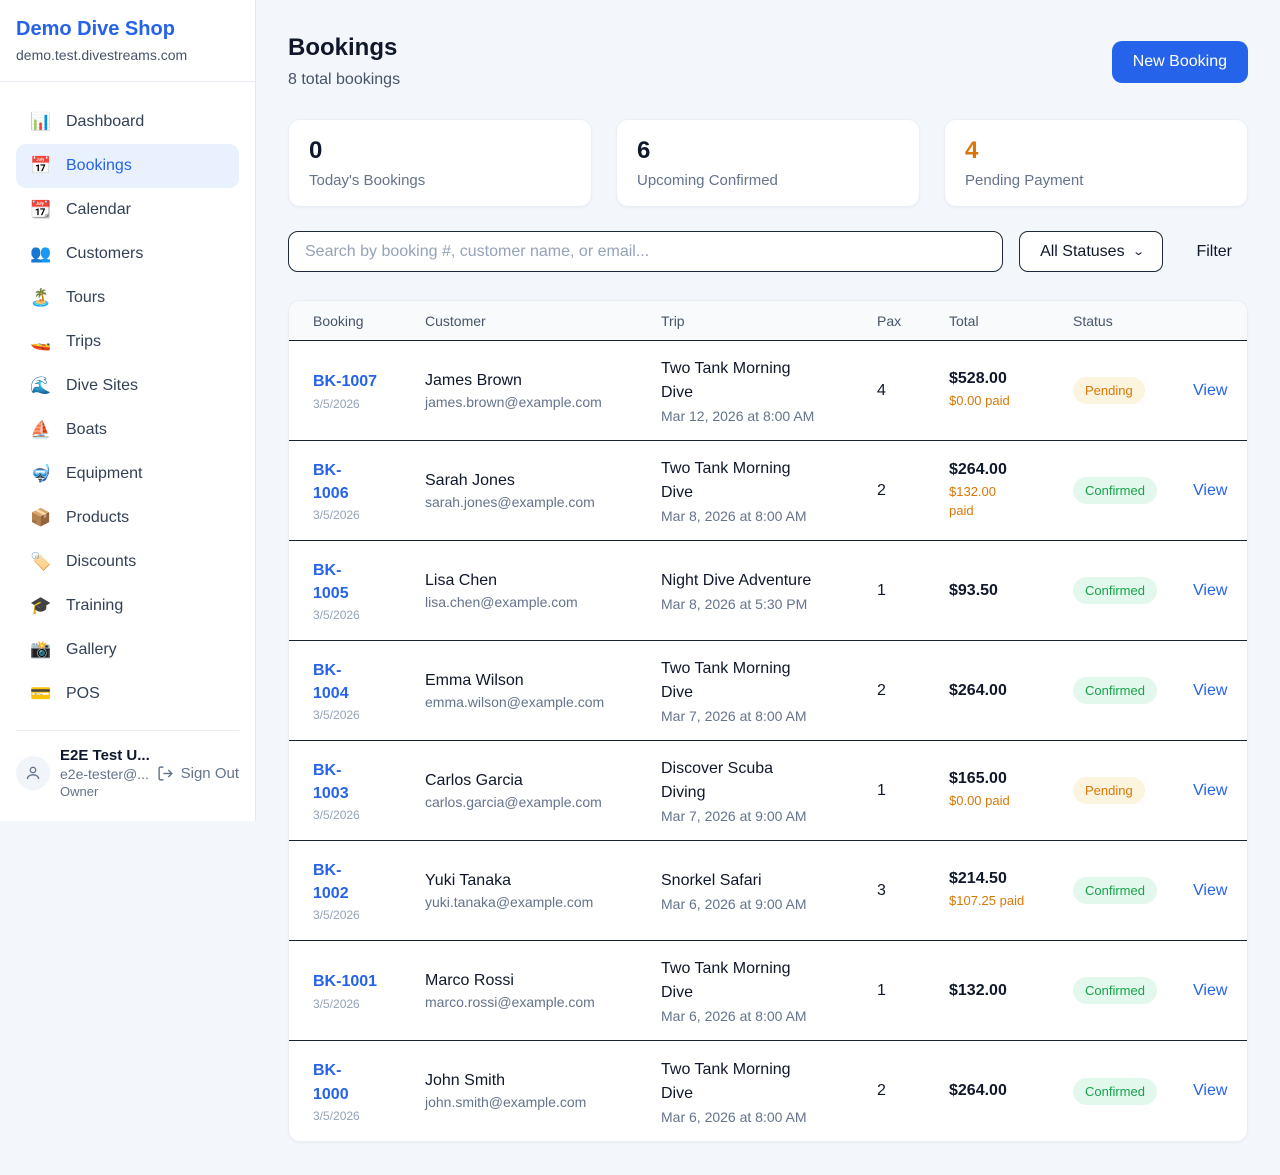  Describe the element at coordinates (344, 79) in the screenshot. I see `page-subtitle: 8 total bookings` at that location.